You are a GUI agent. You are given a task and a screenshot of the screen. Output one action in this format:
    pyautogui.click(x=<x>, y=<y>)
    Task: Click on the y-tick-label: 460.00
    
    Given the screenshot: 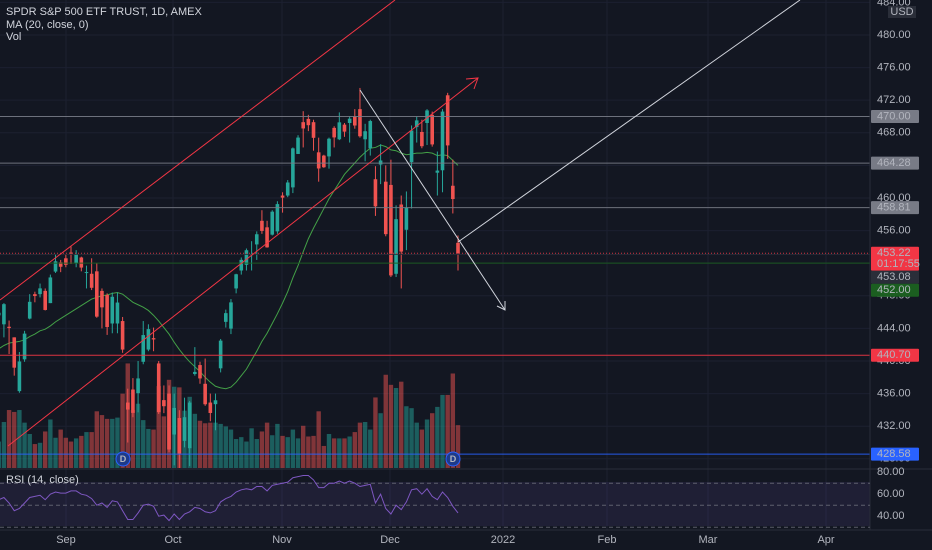 What is the action you would take?
    pyautogui.click(x=894, y=198)
    